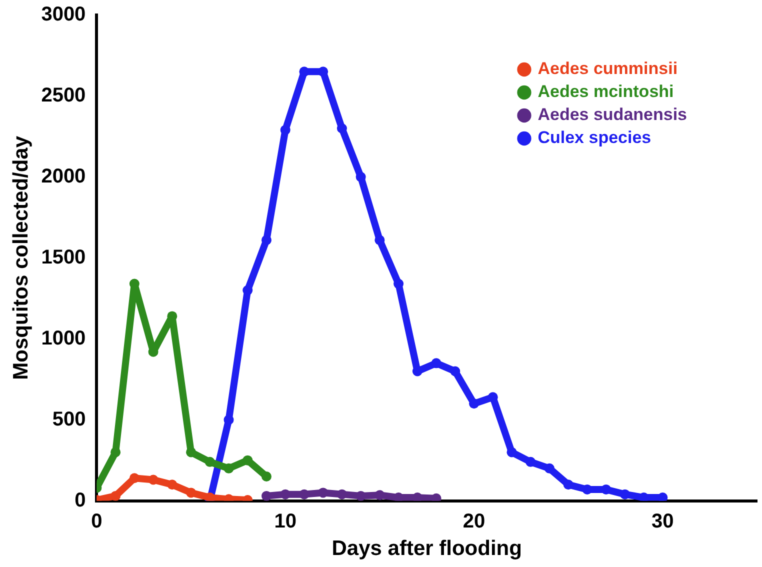 This screenshot has width=762, height=567. Describe the element at coordinates (20, 258) in the screenshot. I see `y-axis-title: Mosquitos collected/day` at that location.